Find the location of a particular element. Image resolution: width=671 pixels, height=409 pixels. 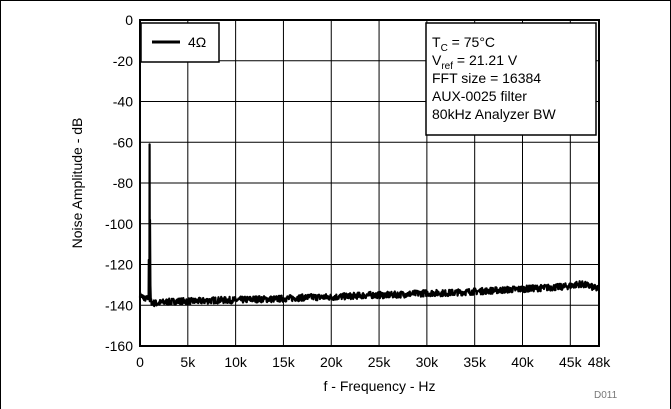

conditions-line: AUX-0025 filter is located at coordinates (479, 96).